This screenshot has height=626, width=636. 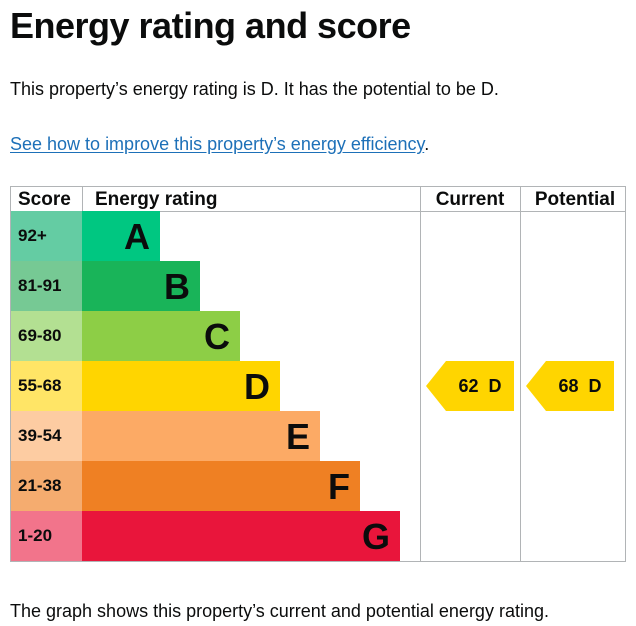 What do you see at coordinates (520, 386) in the screenshot?
I see `rating-markers: 62 D 68 D` at bounding box center [520, 386].